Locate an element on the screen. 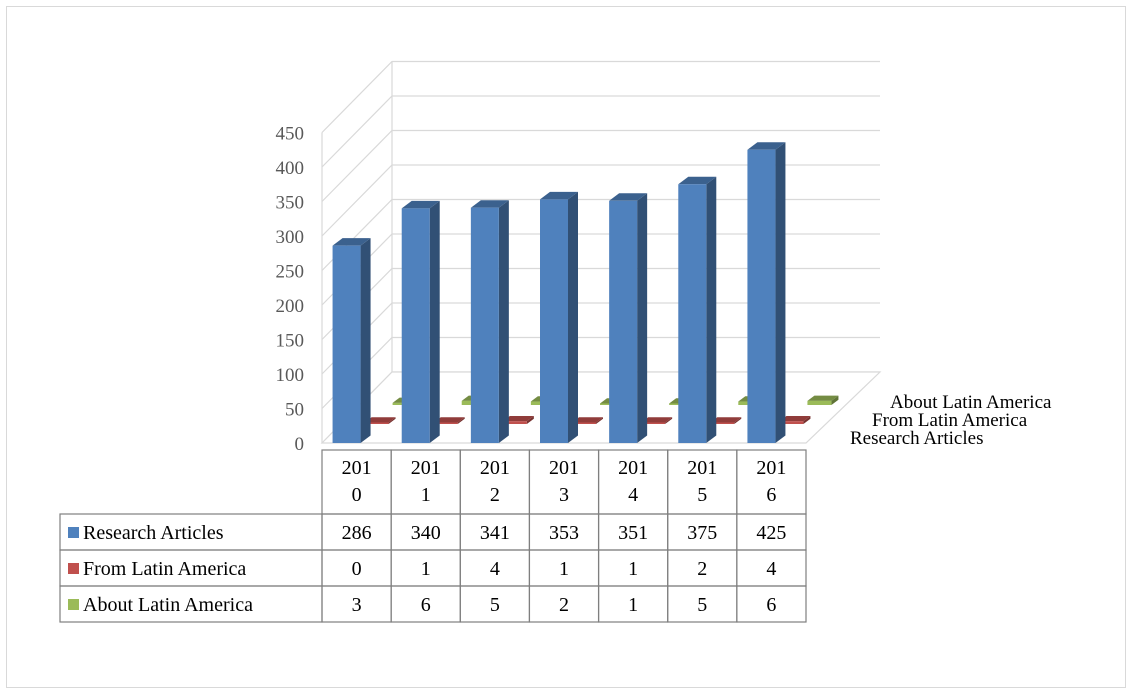 This screenshot has width=1135, height=692. bar-from-latin-america-2011-front is located at coordinates (445, 423).